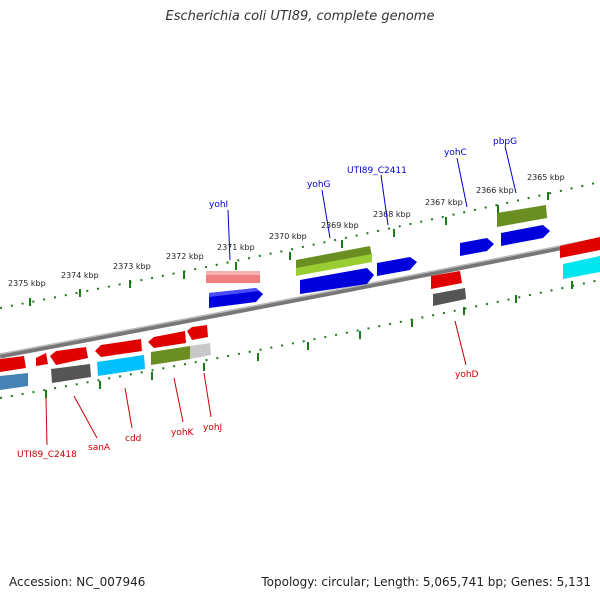  What do you see at coordinates (455, 153) in the screenshot?
I see `gene-label-yohC: yohC` at bounding box center [455, 153].